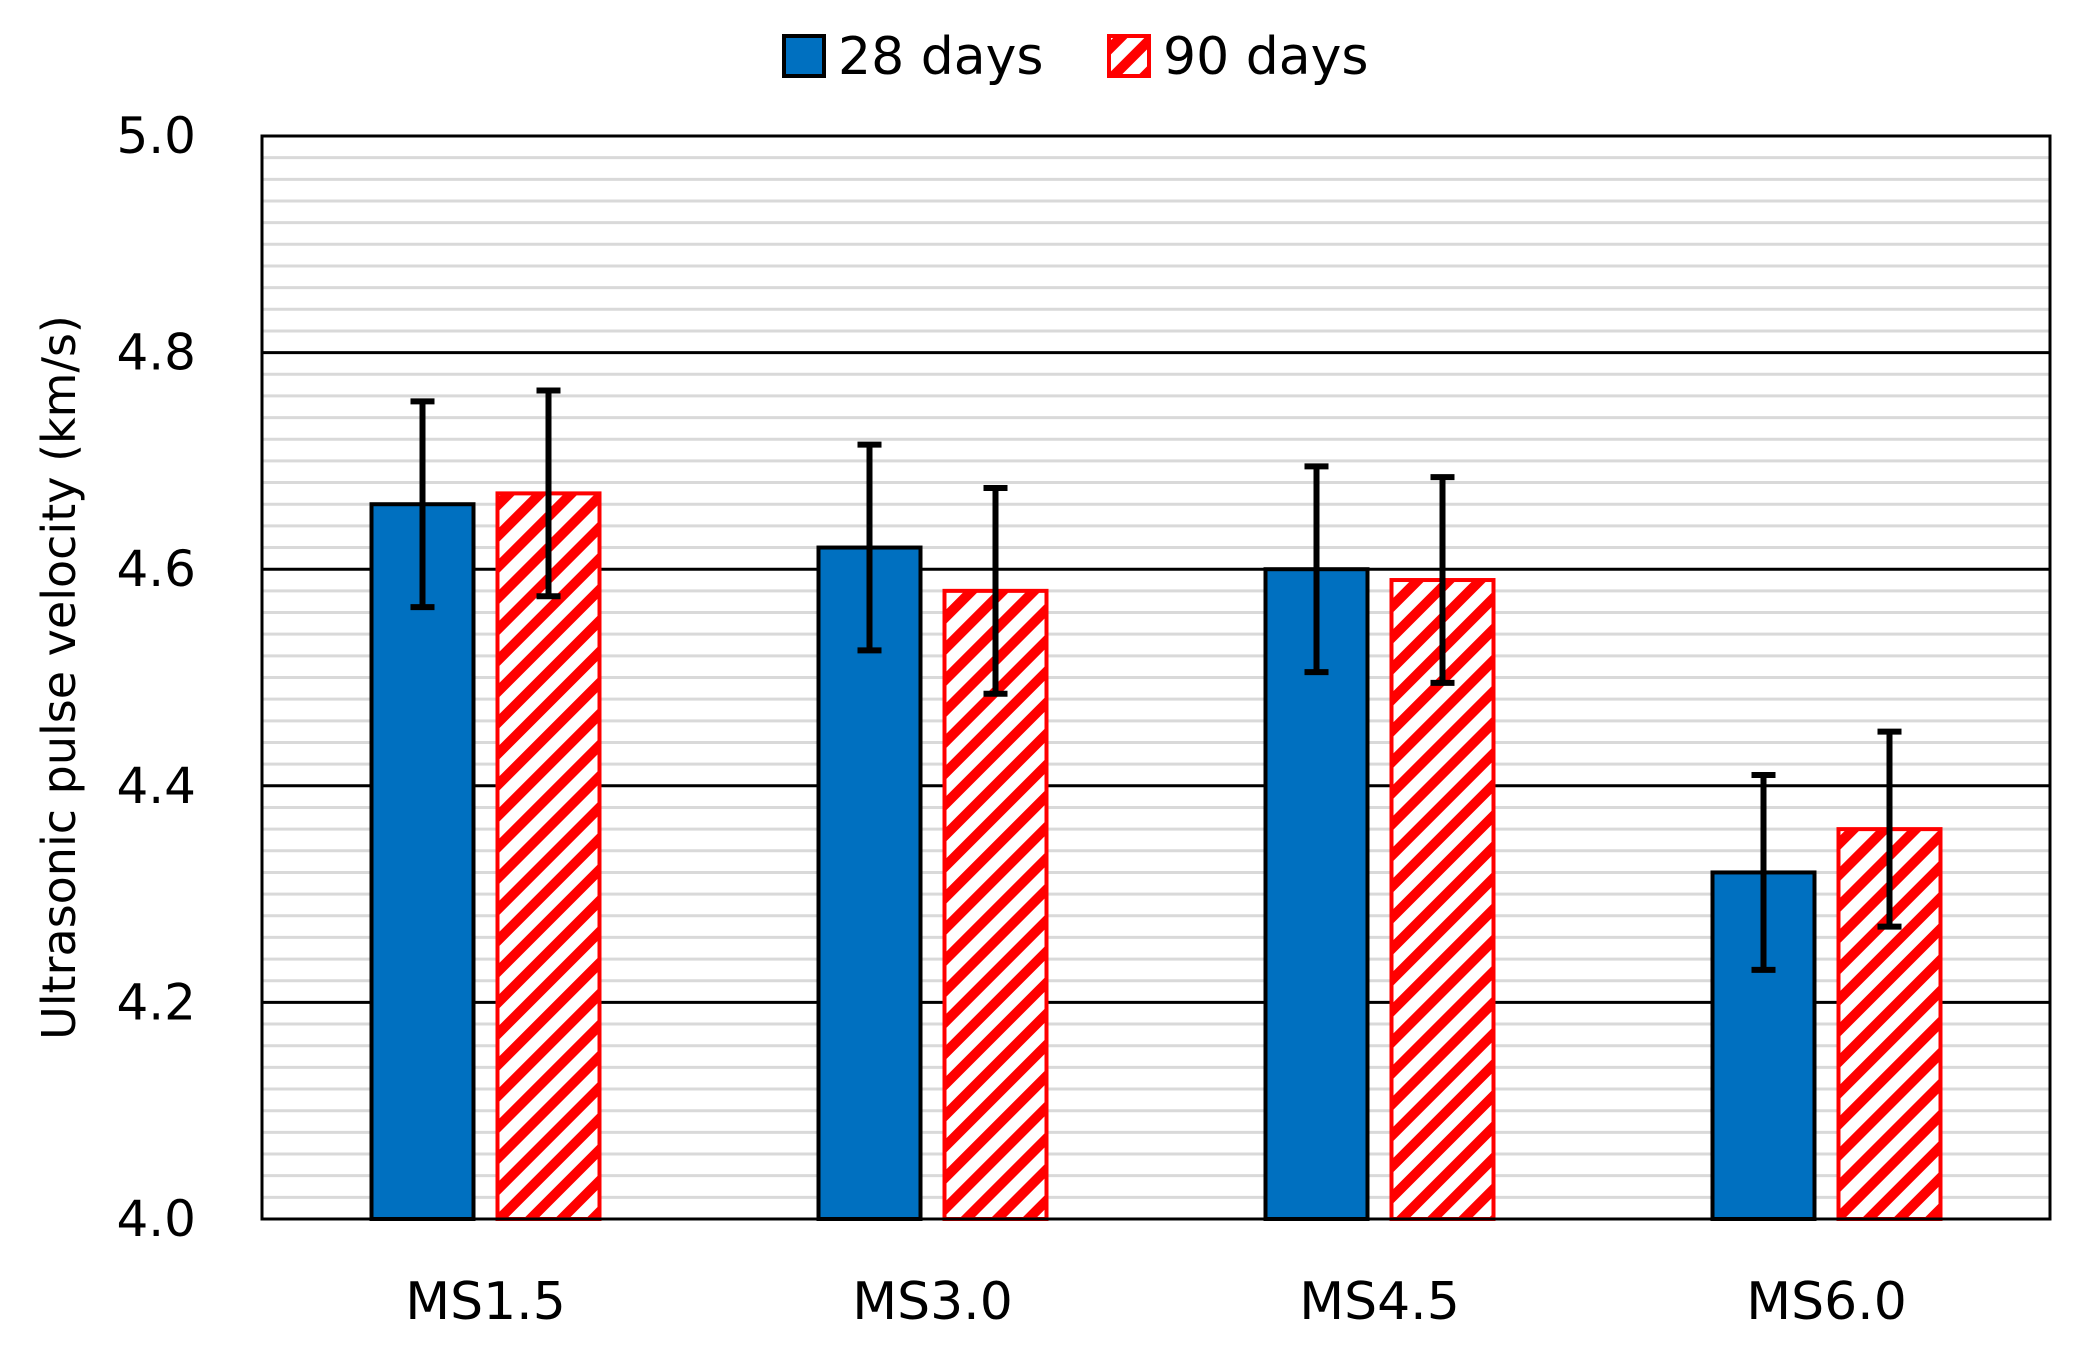 Image resolution: width=2087 pixels, height=1351 pixels. I want to click on legend-label-28-days: 28 days, so click(940, 57).